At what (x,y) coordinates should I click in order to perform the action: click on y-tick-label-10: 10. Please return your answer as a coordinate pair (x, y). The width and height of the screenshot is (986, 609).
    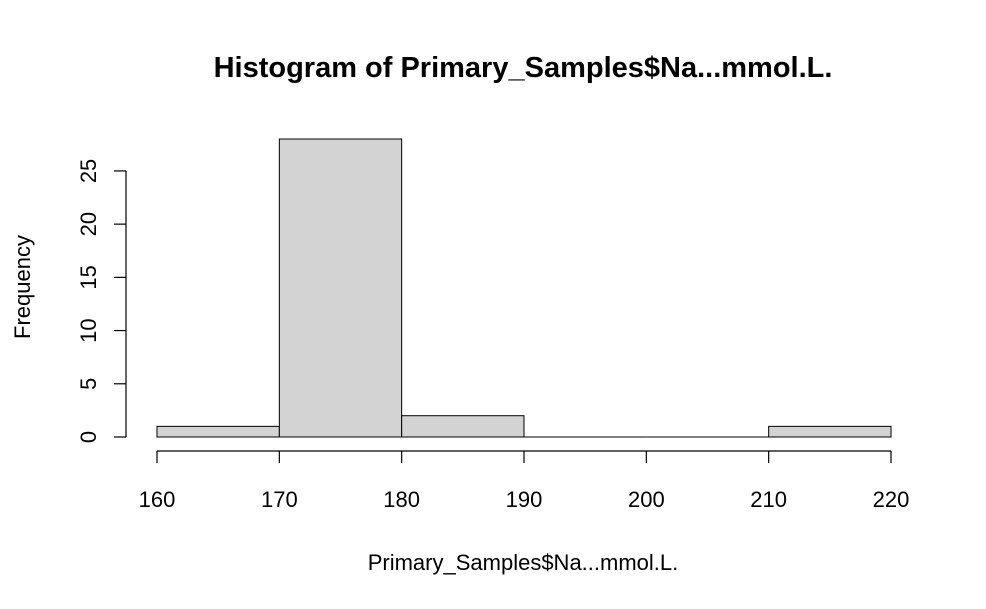
    Looking at the image, I should click on (88, 330).